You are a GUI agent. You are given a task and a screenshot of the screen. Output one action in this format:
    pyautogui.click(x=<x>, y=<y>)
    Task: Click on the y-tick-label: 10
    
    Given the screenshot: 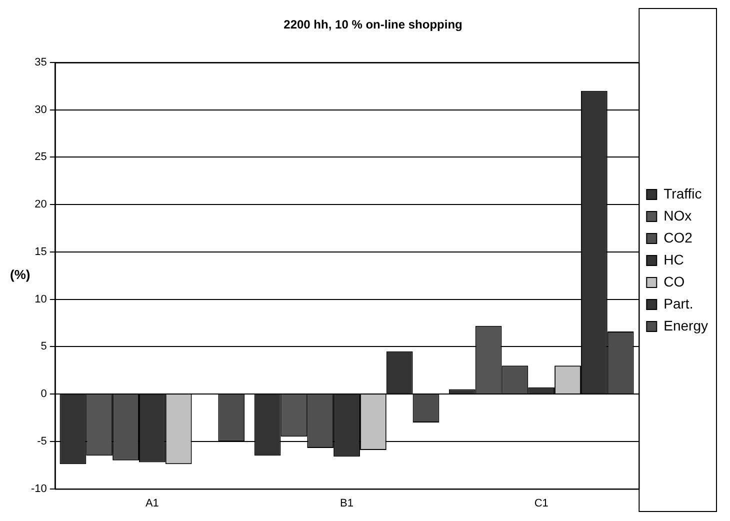 What is the action you would take?
    pyautogui.click(x=40, y=299)
    